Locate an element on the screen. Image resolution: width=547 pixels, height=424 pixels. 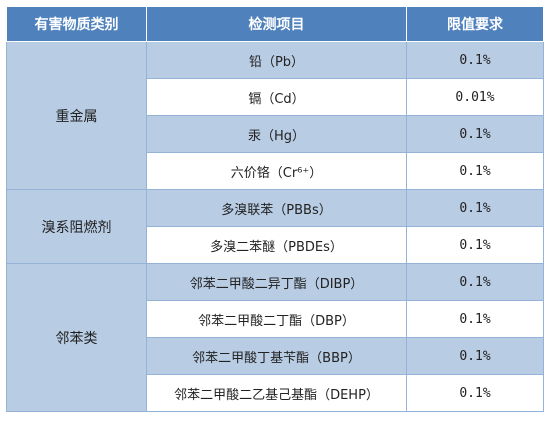
test-item-cell: 邻苯二甲酸丁基苄酯（BBP） is located at coordinates (276, 356).